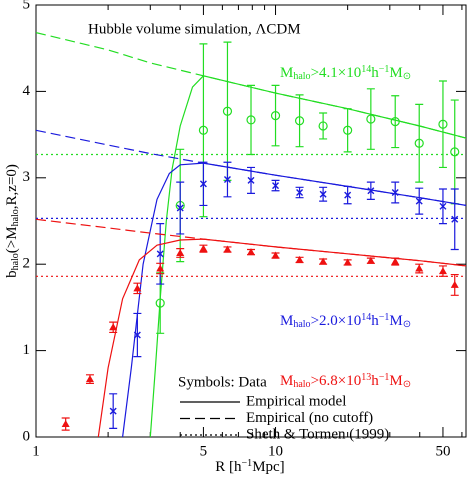 Image resolution: width=469 pixels, height=480 pixels. I want to click on text-part: >4.1×10, so click(336, 73).